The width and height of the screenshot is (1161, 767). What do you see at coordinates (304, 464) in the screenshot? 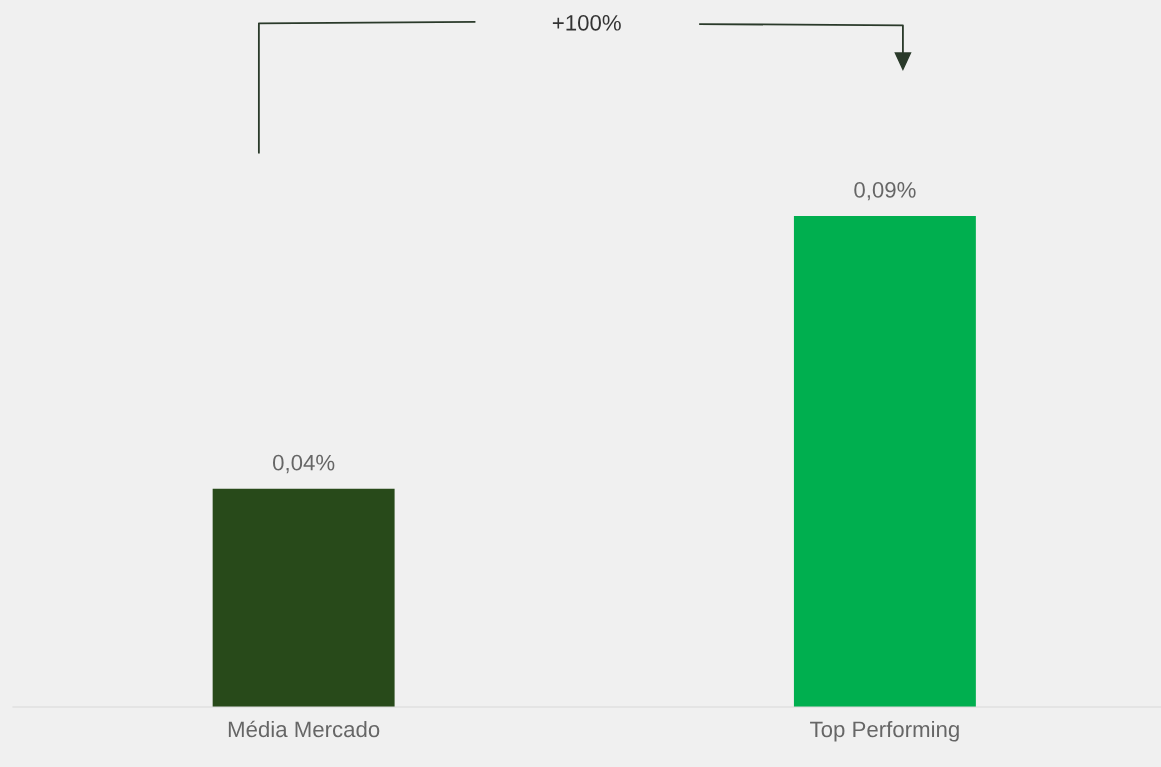
I see `data-label: 0,04%` at bounding box center [304, 464].